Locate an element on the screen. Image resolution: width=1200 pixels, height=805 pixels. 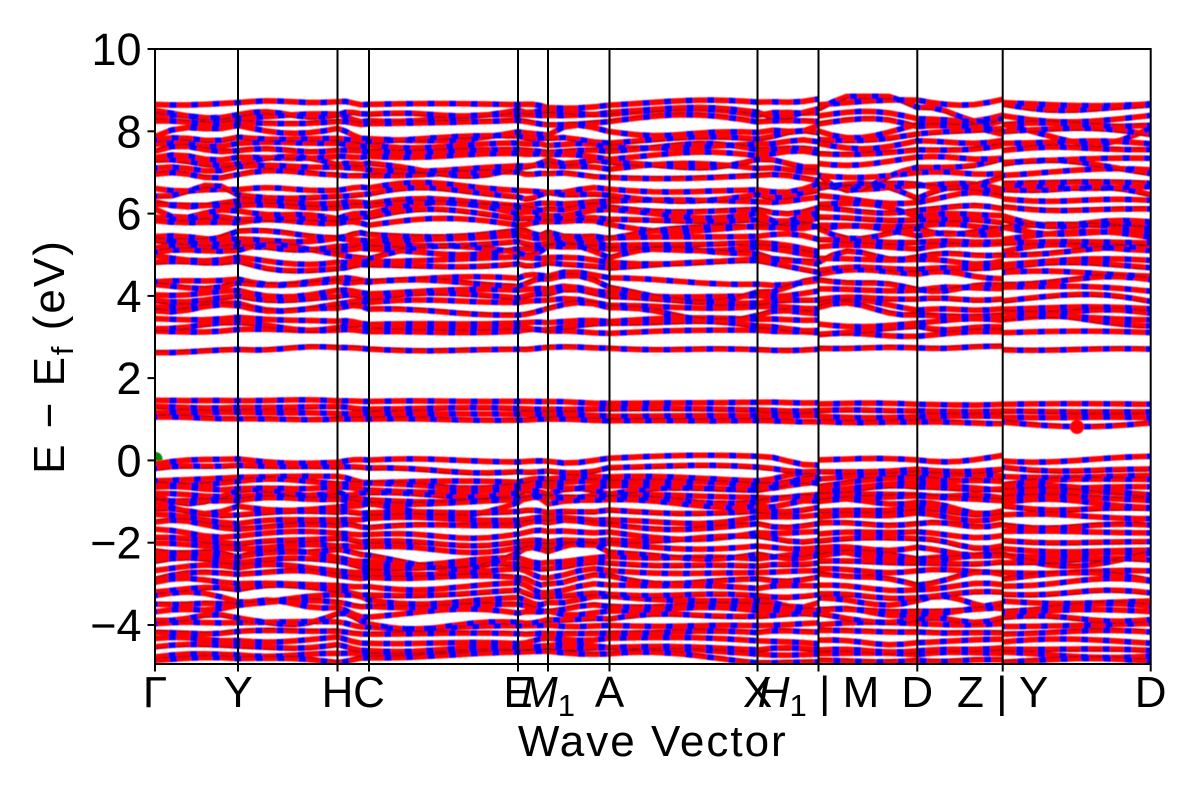
svg-text: M1 is located at coordinates (548, 695).